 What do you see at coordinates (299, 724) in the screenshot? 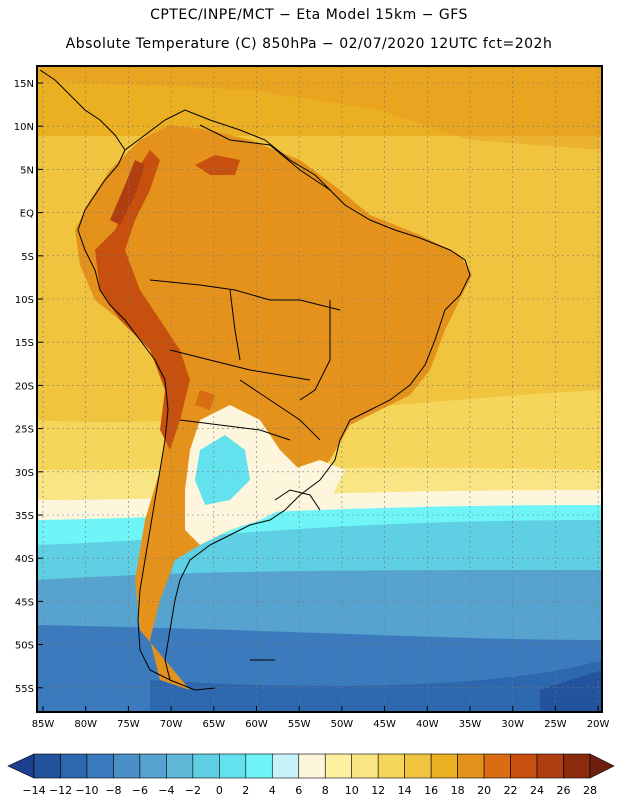
I see `lon-label: 55W` at bounding box center [299, 724].